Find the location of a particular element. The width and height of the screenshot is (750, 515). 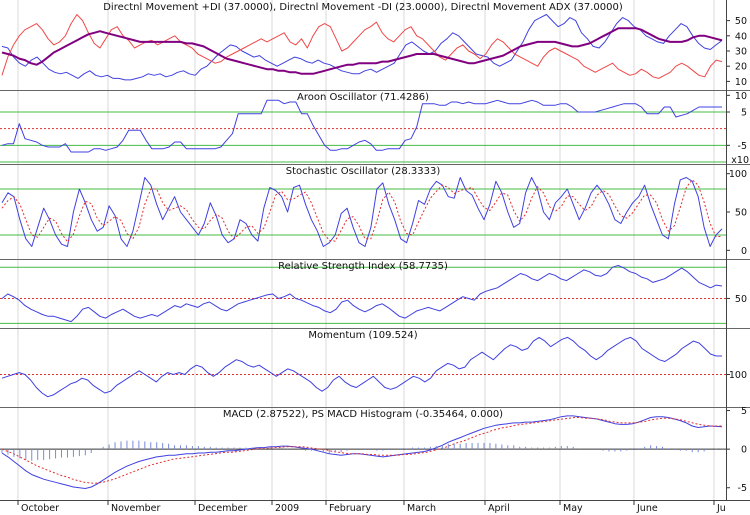

momentum-ytick-label: 100 is located at coordinates (738, 375).